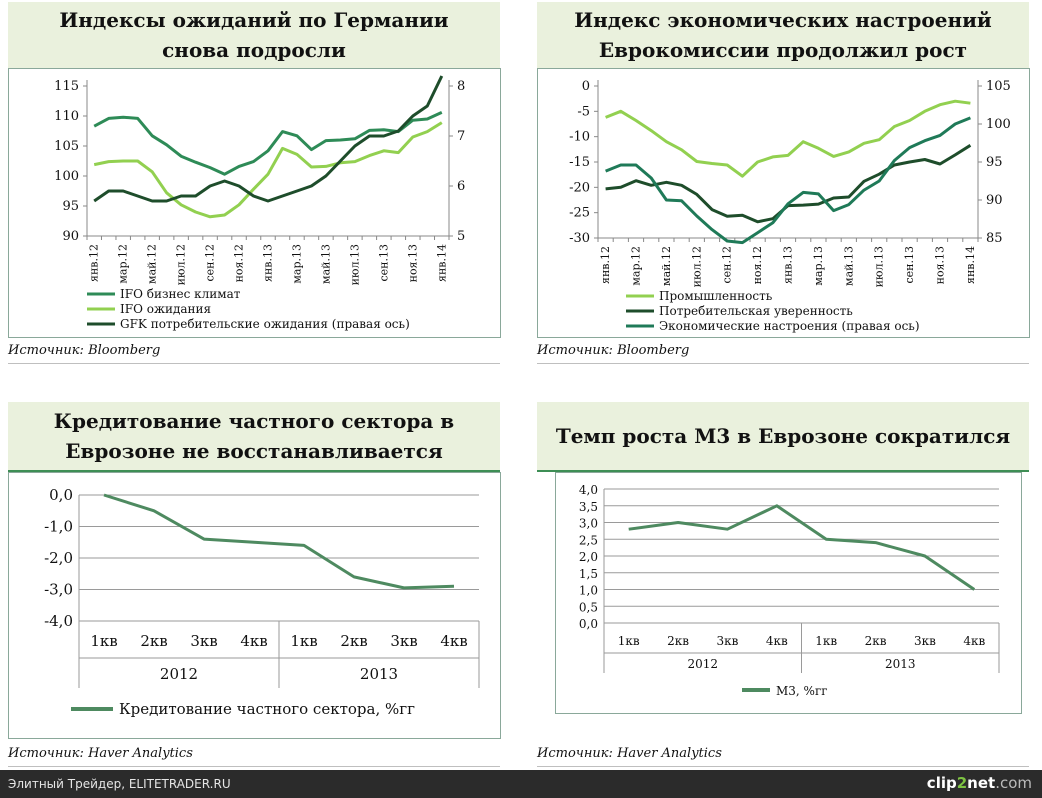 The width and height of the screenshot is (1042, 798). What do you see at coordinates (66, 146) in the screenshot?
I see `chart1-left-tick-label: 105` at bounding box center [66, 146].